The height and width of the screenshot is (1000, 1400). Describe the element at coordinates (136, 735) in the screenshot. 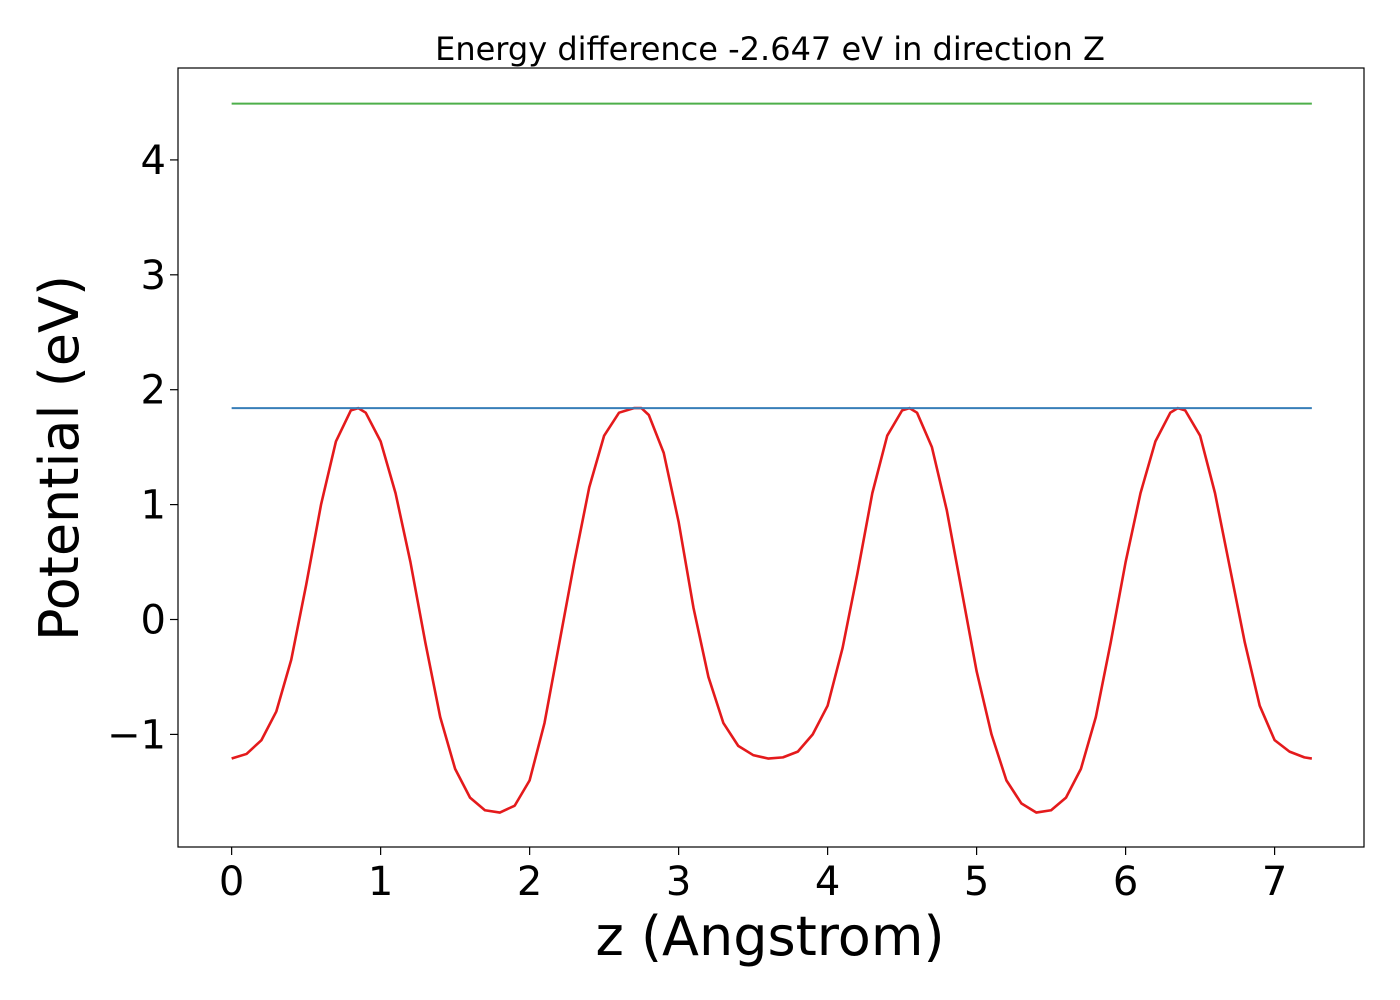

I see `y-tick-label: −1` at that location.